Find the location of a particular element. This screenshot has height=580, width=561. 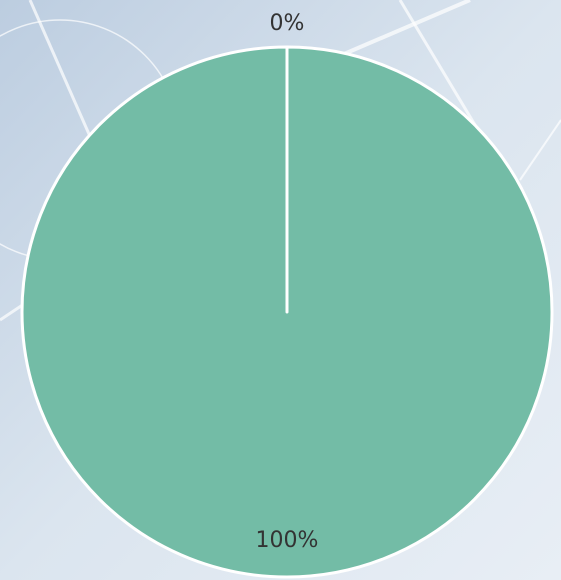

data-label: 0% is located at coordinates (287, 23).